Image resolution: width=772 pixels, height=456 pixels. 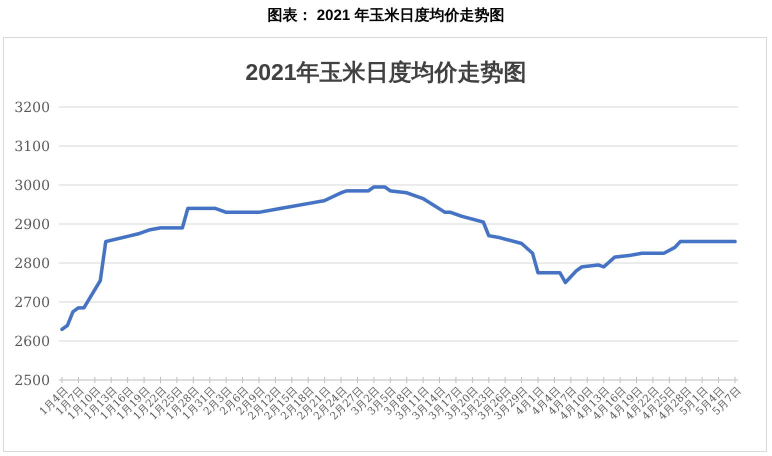 I want to click on y-tick-label: 2800, so click(x=32, y=264).